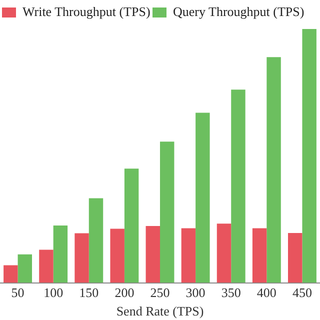 This screenshot has height=320, width=320. Describe the element at coordinates (160, 292) in the screenshot. I see `x-tick-label: 250` at that location.